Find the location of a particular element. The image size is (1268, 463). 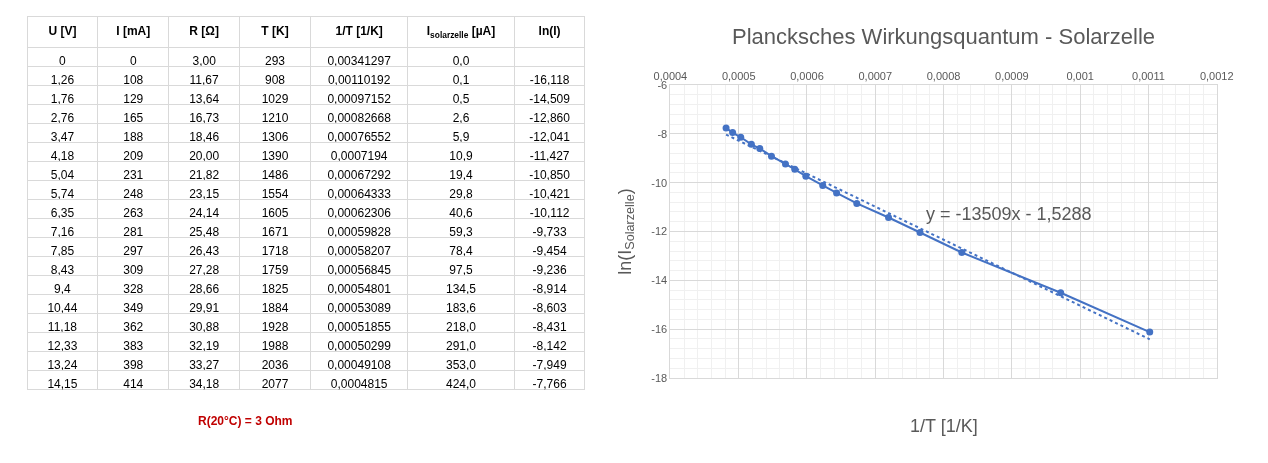

text: 78,4 is located at coordinates (461, 250).